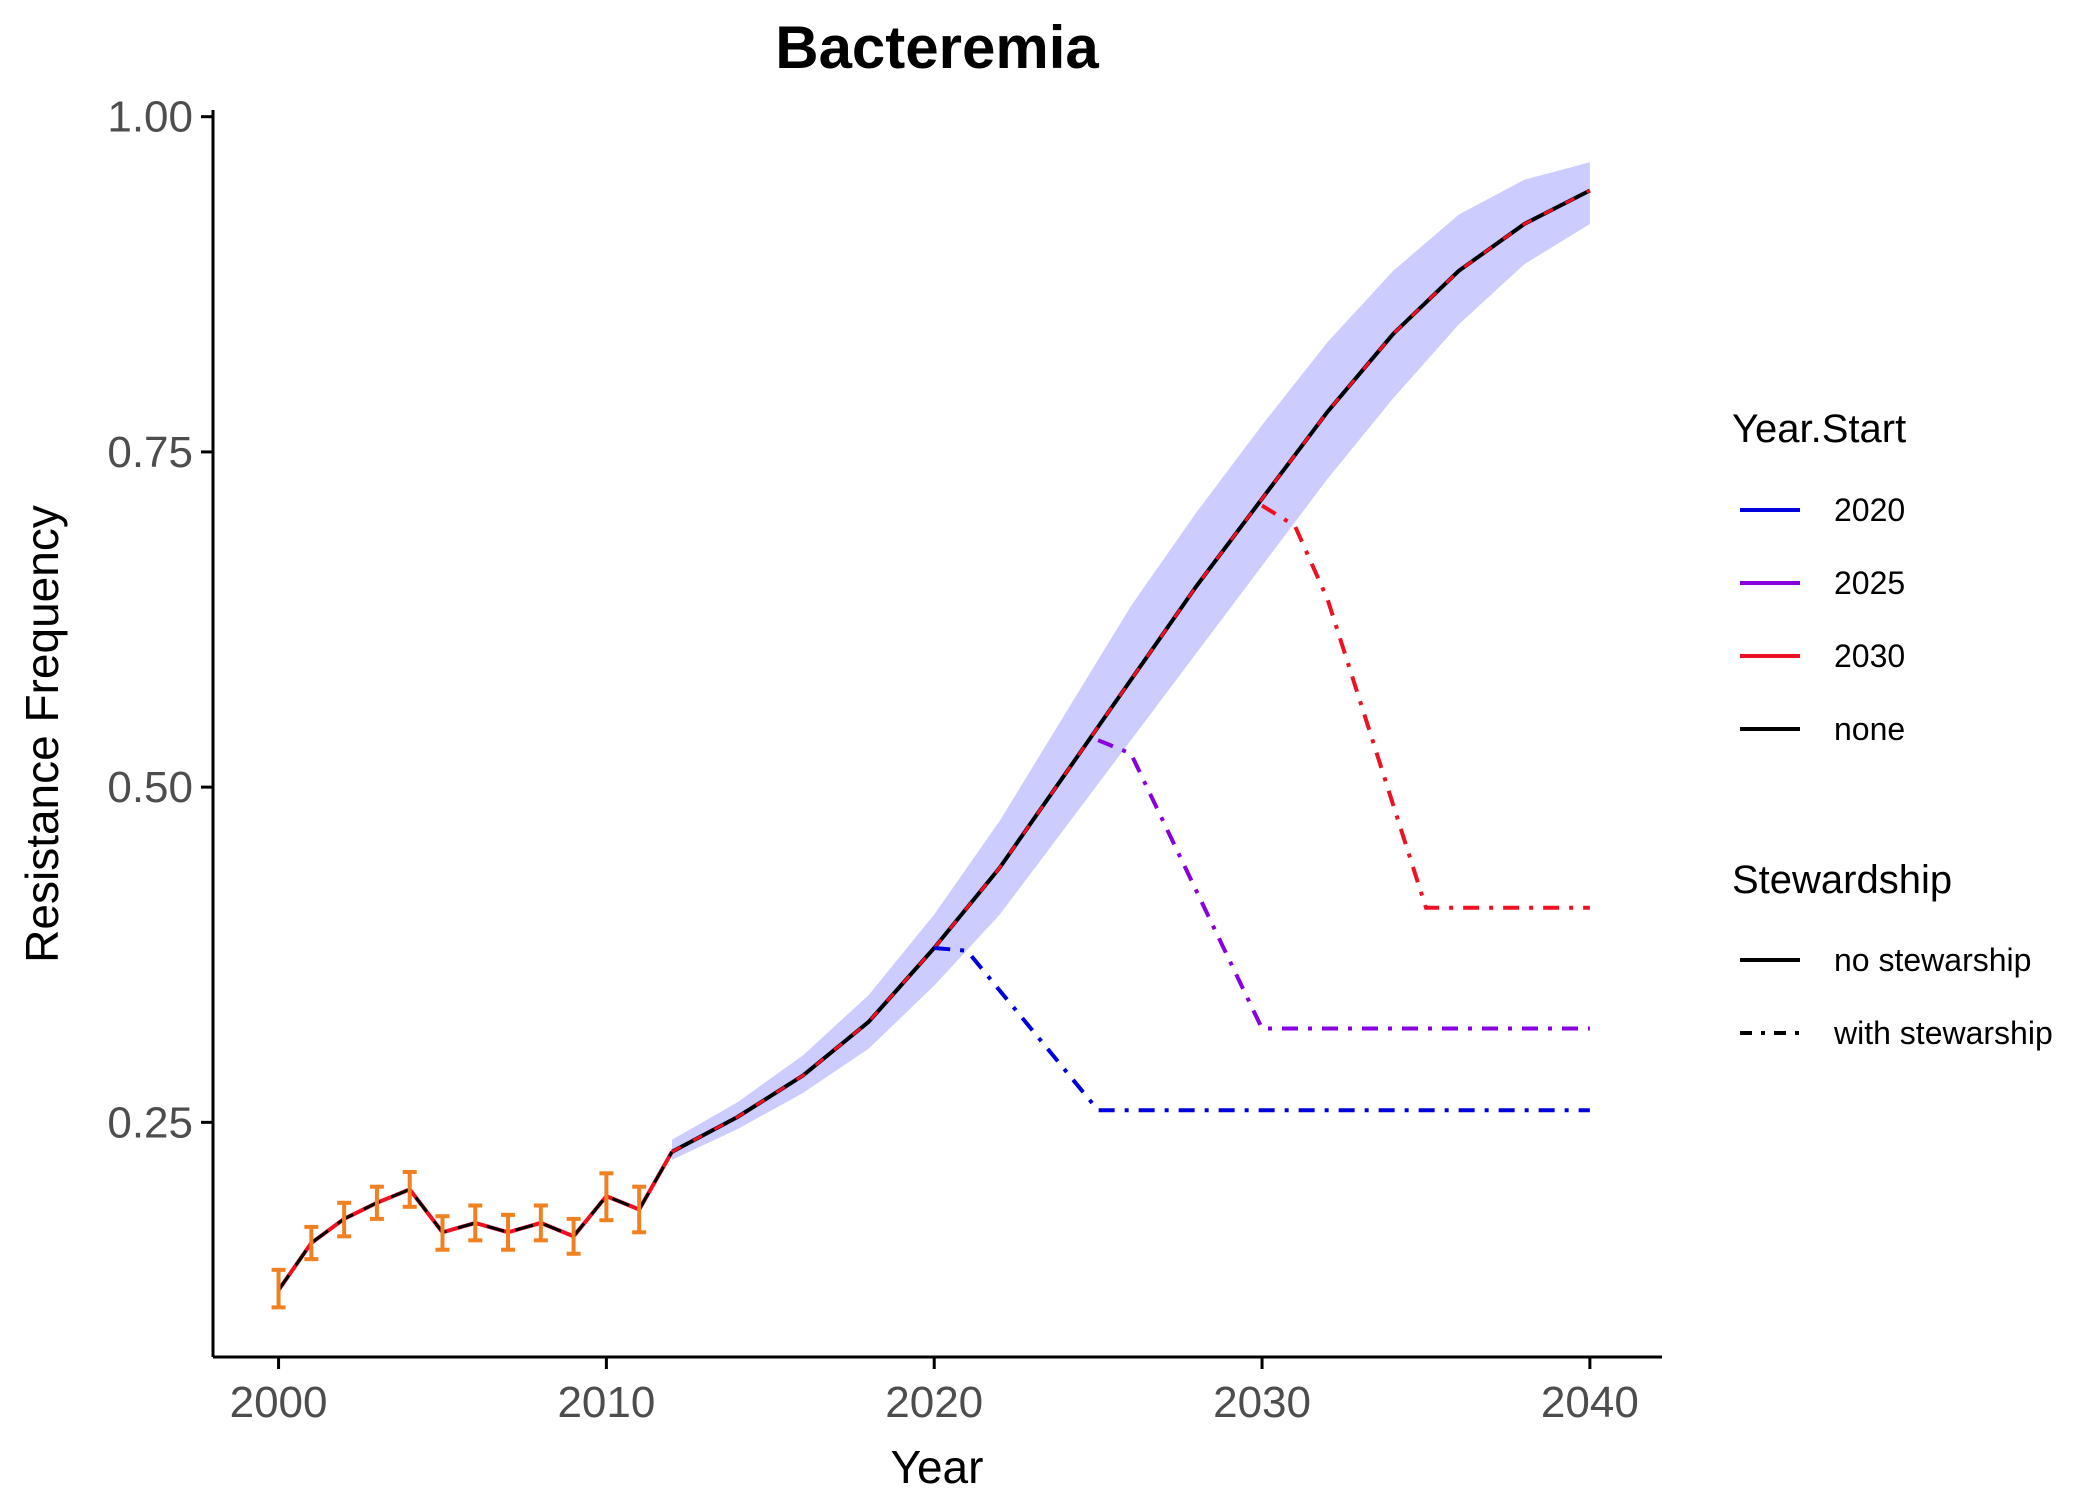 The height and width of the screenshot is (1500, 2100). I want to click on legend-item-label: none, so click(1869, 729).